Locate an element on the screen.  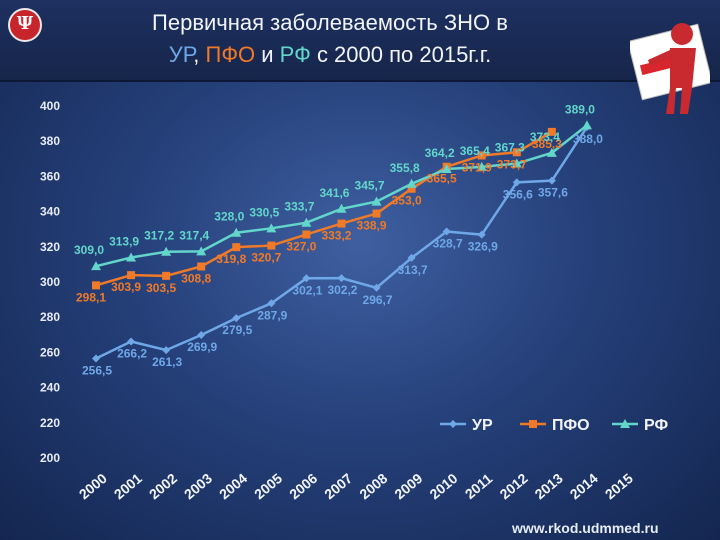
x-tick-label: 2007 is located at coordinates (338, 486).